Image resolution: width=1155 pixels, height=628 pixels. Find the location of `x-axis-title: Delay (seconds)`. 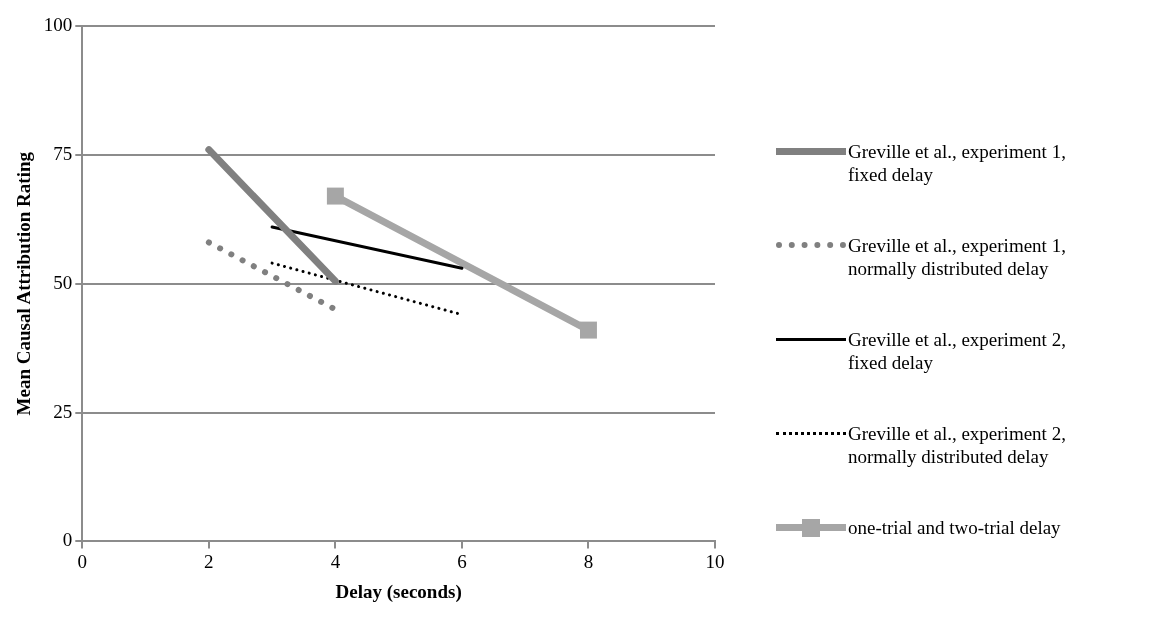

x-axis-title: Delay (seconds) is located at coordinates (398, 591).